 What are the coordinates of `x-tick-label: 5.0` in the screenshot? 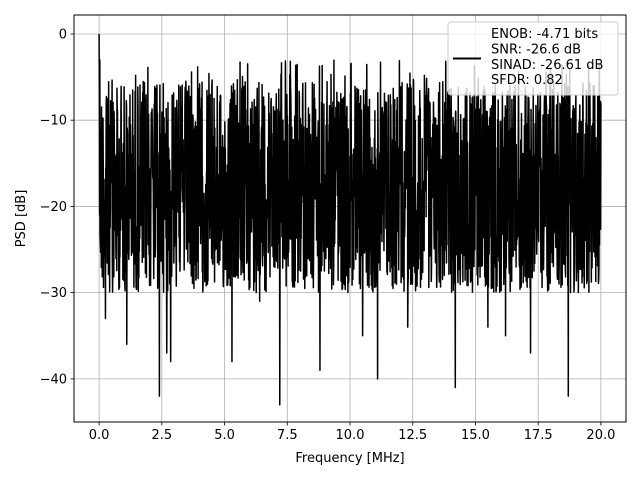 It's located at (224, 435).